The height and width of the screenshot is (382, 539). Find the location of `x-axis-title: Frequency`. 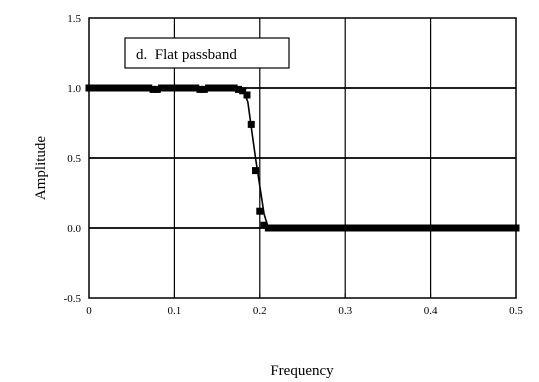

x-axis-title: Frequency is located at coordinates (302, 371).